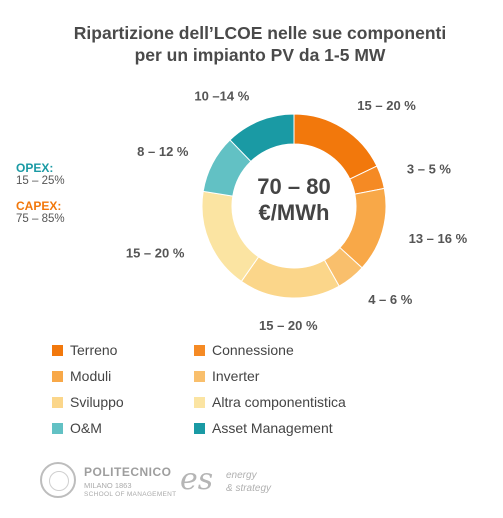  I want to click on legend-item-5: Altra componentistica, so click(270, 402).